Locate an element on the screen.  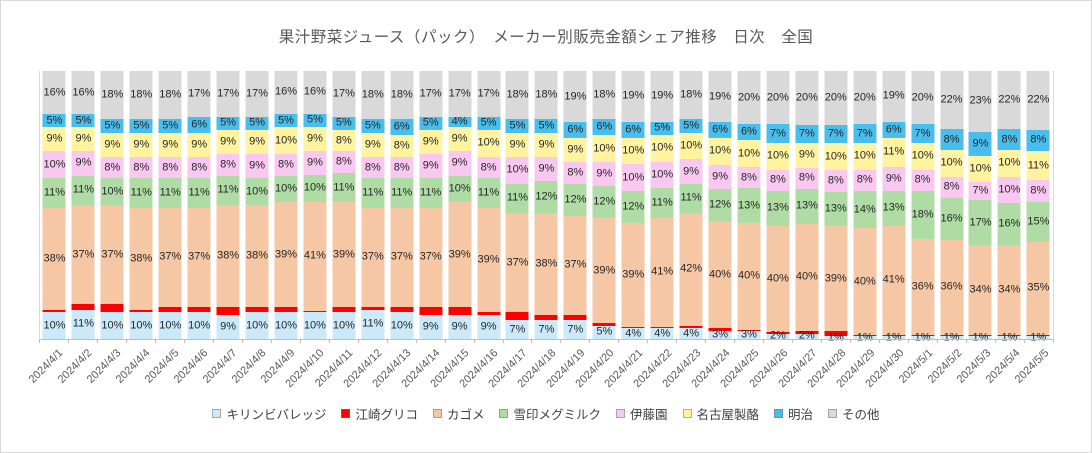
segment-kagome: 38% is located at coordinates (228, 256).